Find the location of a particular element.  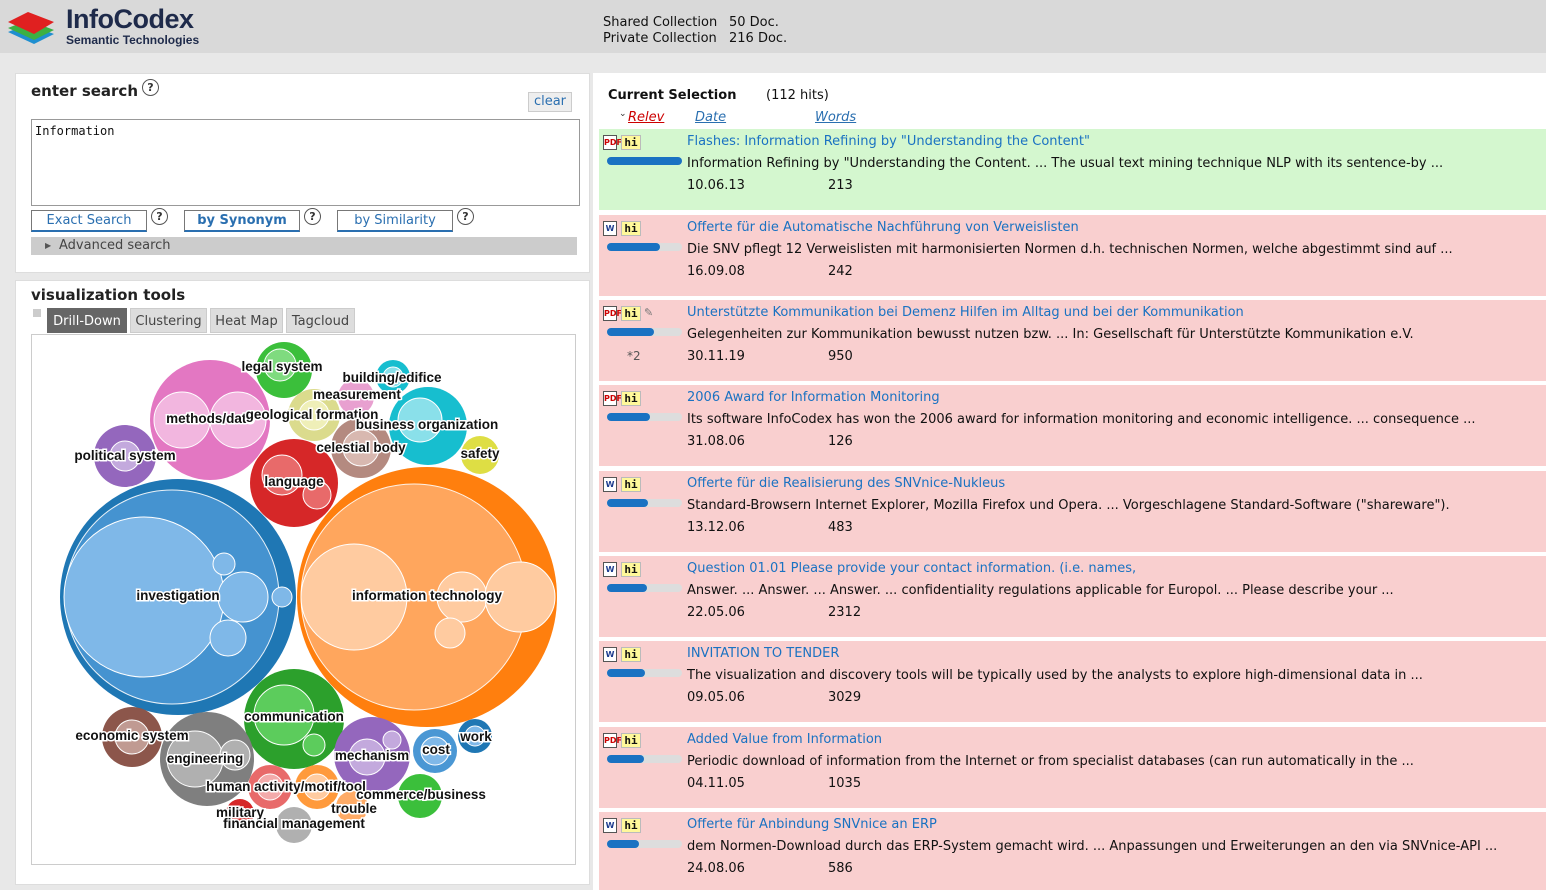

bubble-work is located at coordinates (475, 736).